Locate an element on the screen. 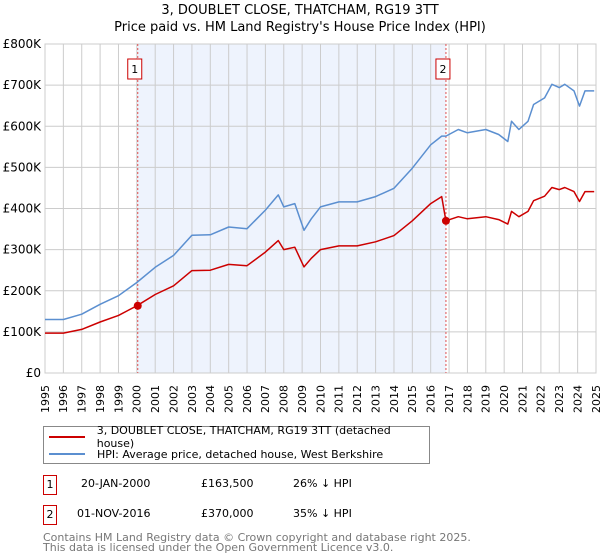  y-tick-label: £700K is located at coordinates (23, 85).